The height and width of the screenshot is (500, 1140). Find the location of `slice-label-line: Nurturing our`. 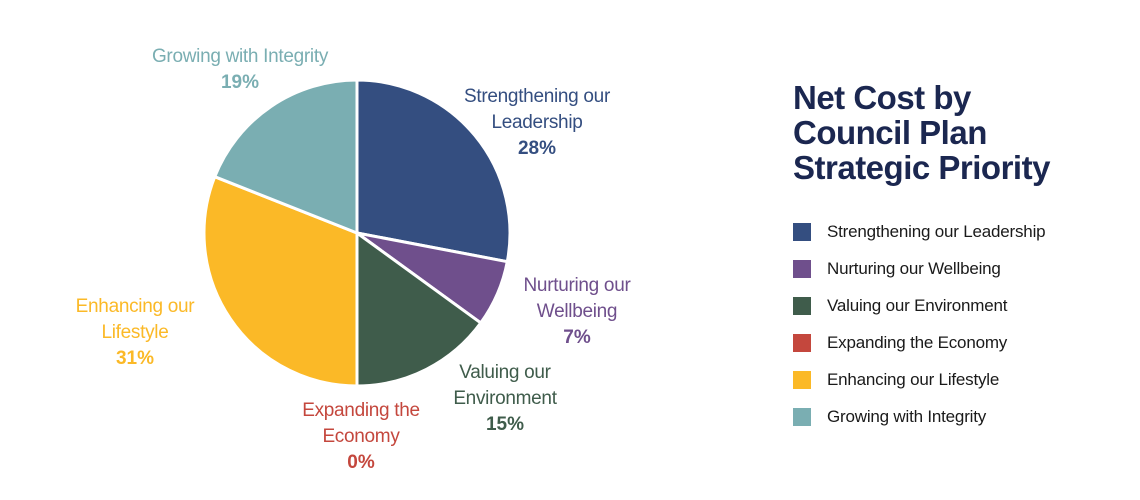

slice-label-line: Nurturing our is located at coordinates (578, 285).